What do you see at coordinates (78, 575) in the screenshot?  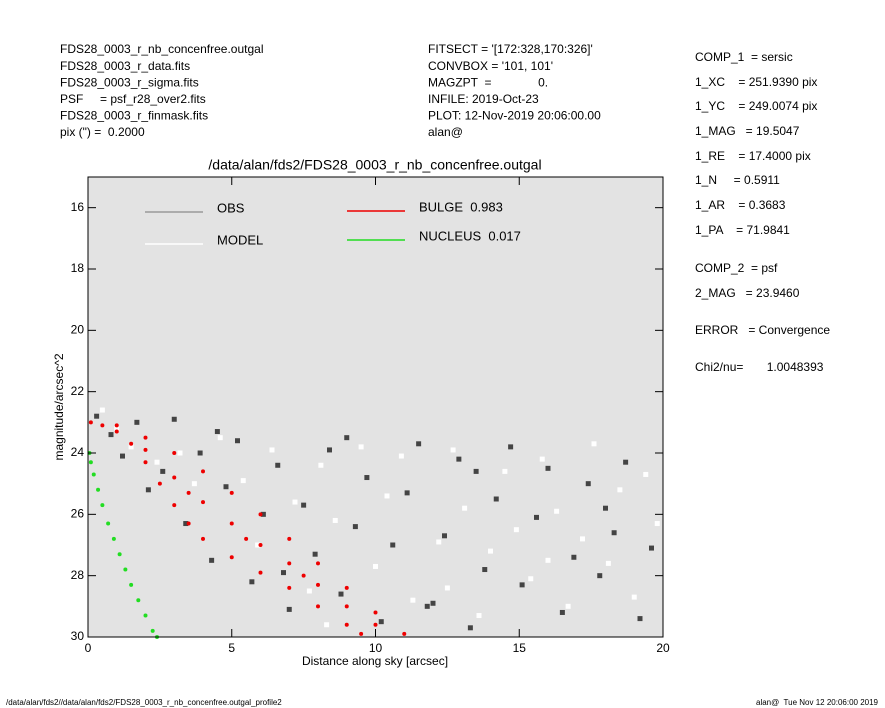 I see `y-tick-label: 28` at bounding box center [78, 575].